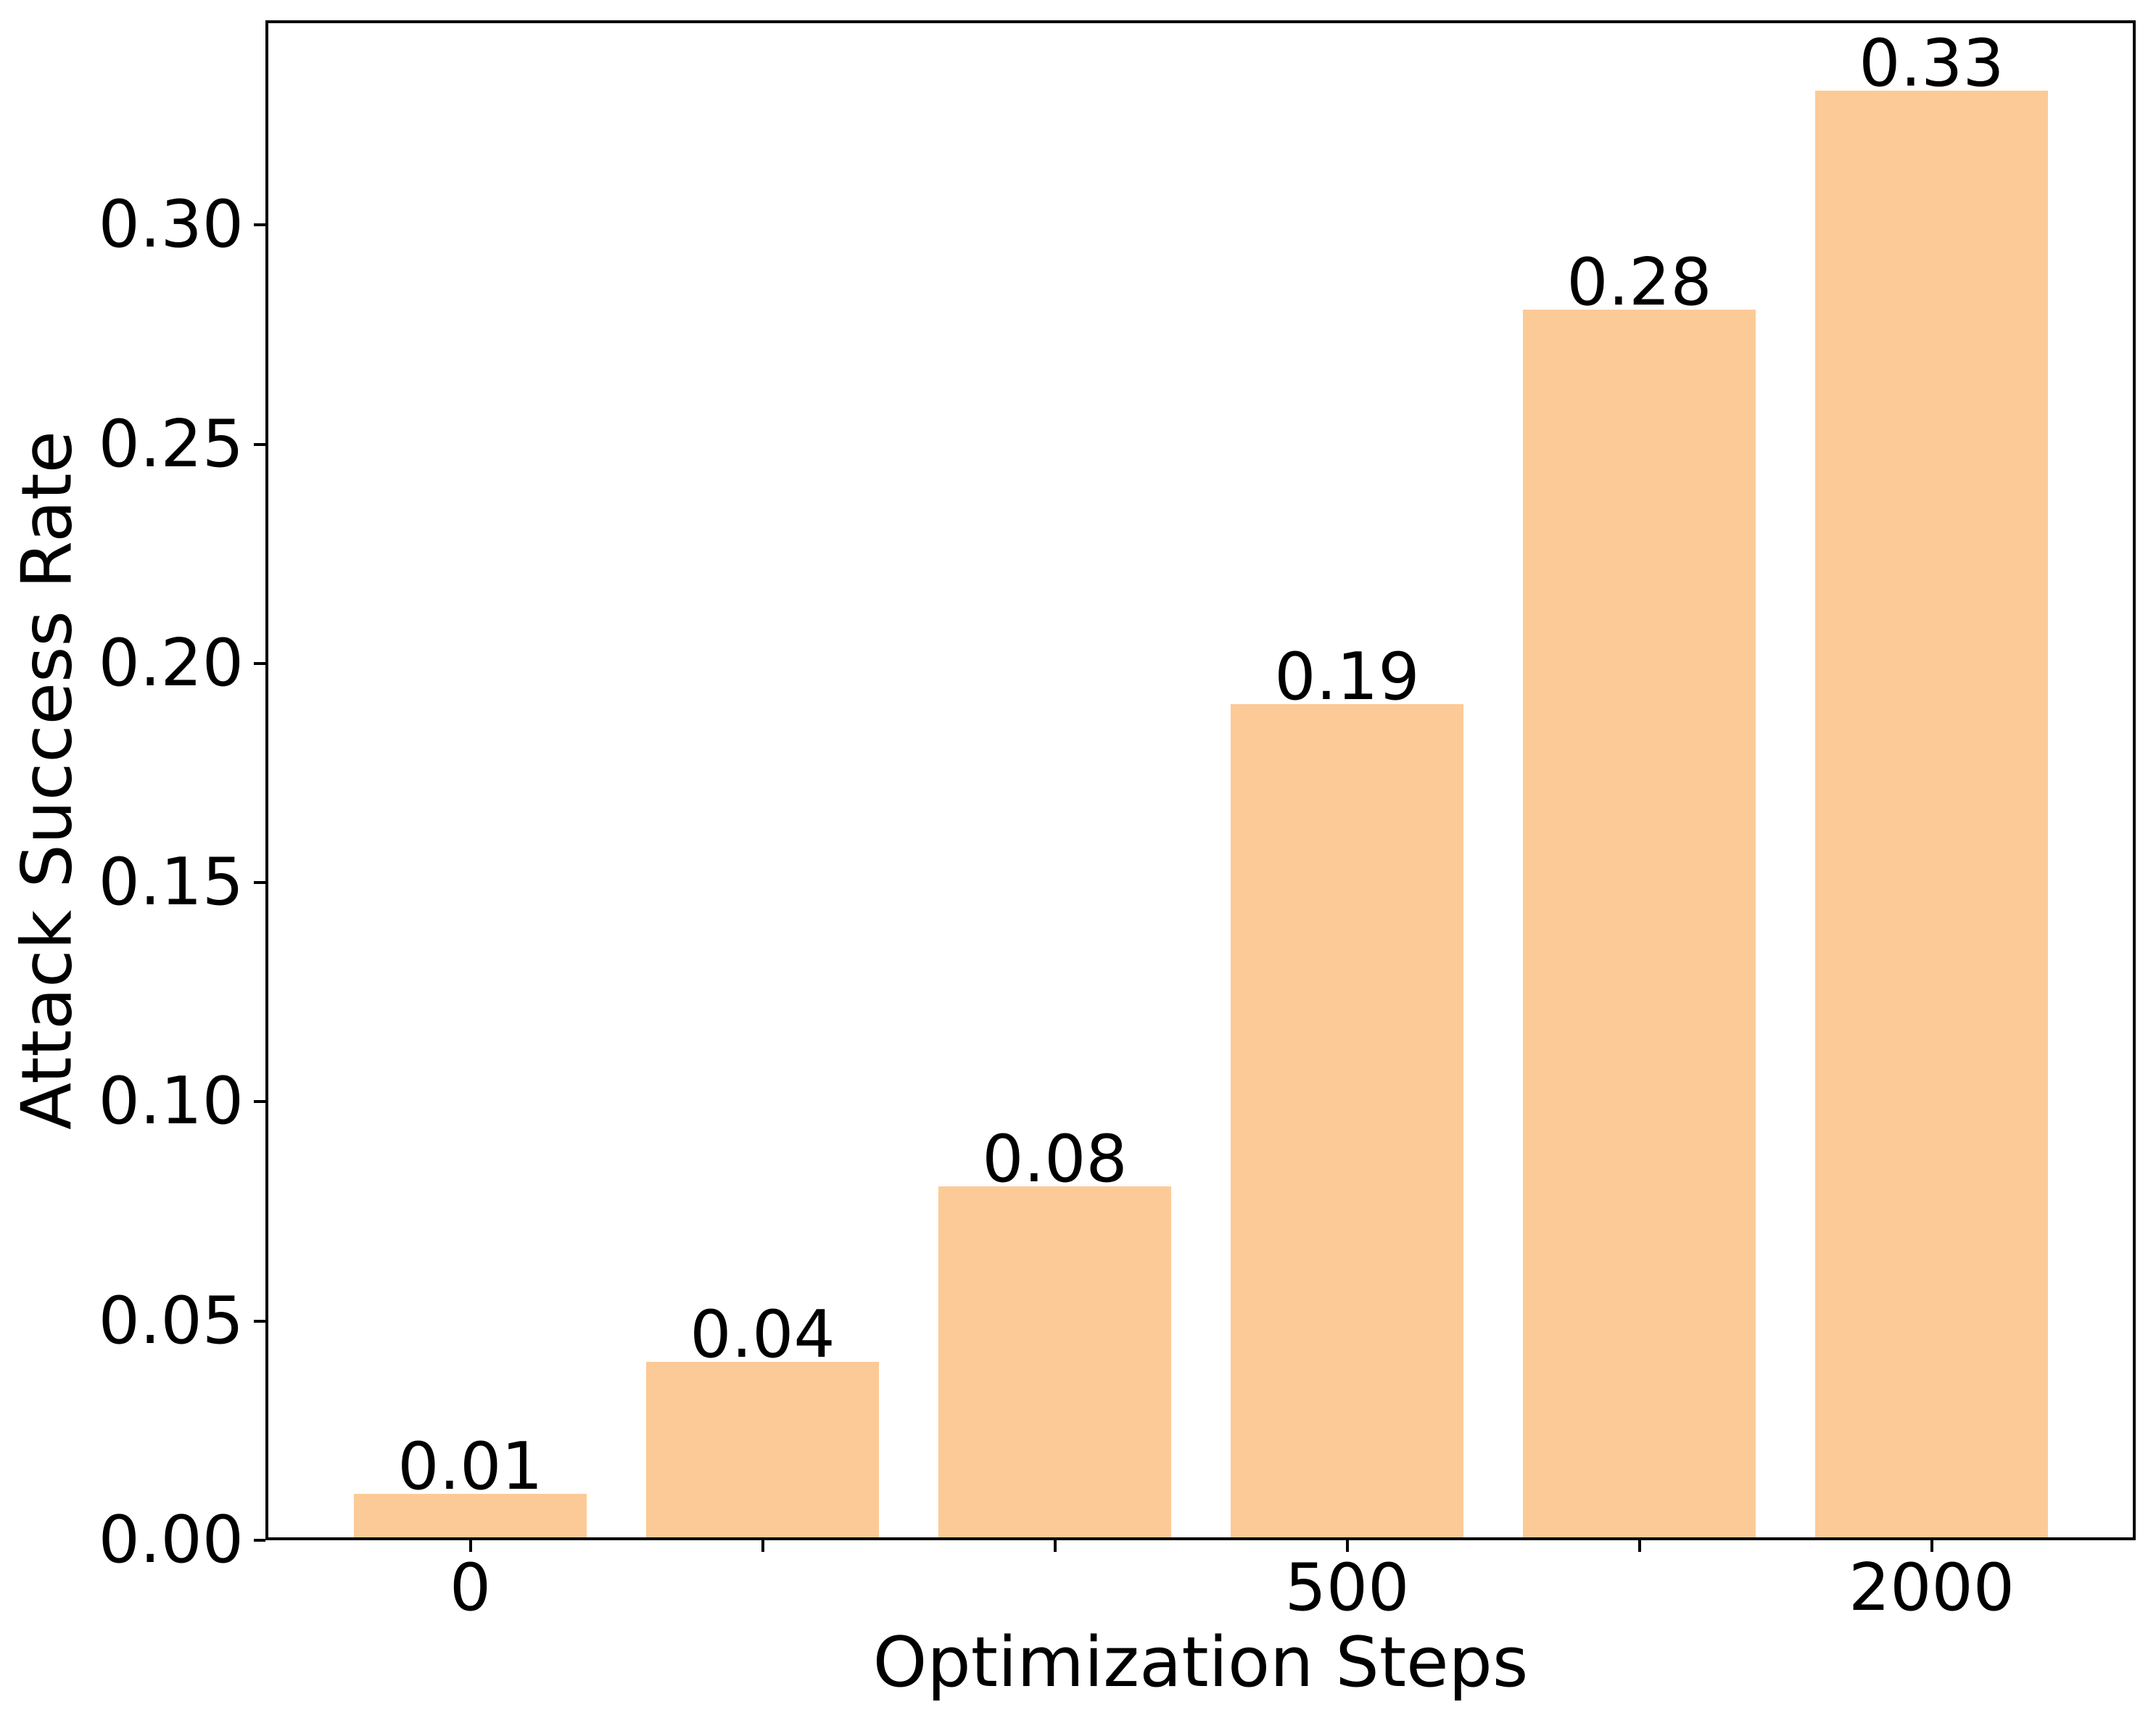  Describe the element at coordinates (47, 780) in the screenshot. I see `y-axis-label: Attack Success Rate` at that location.